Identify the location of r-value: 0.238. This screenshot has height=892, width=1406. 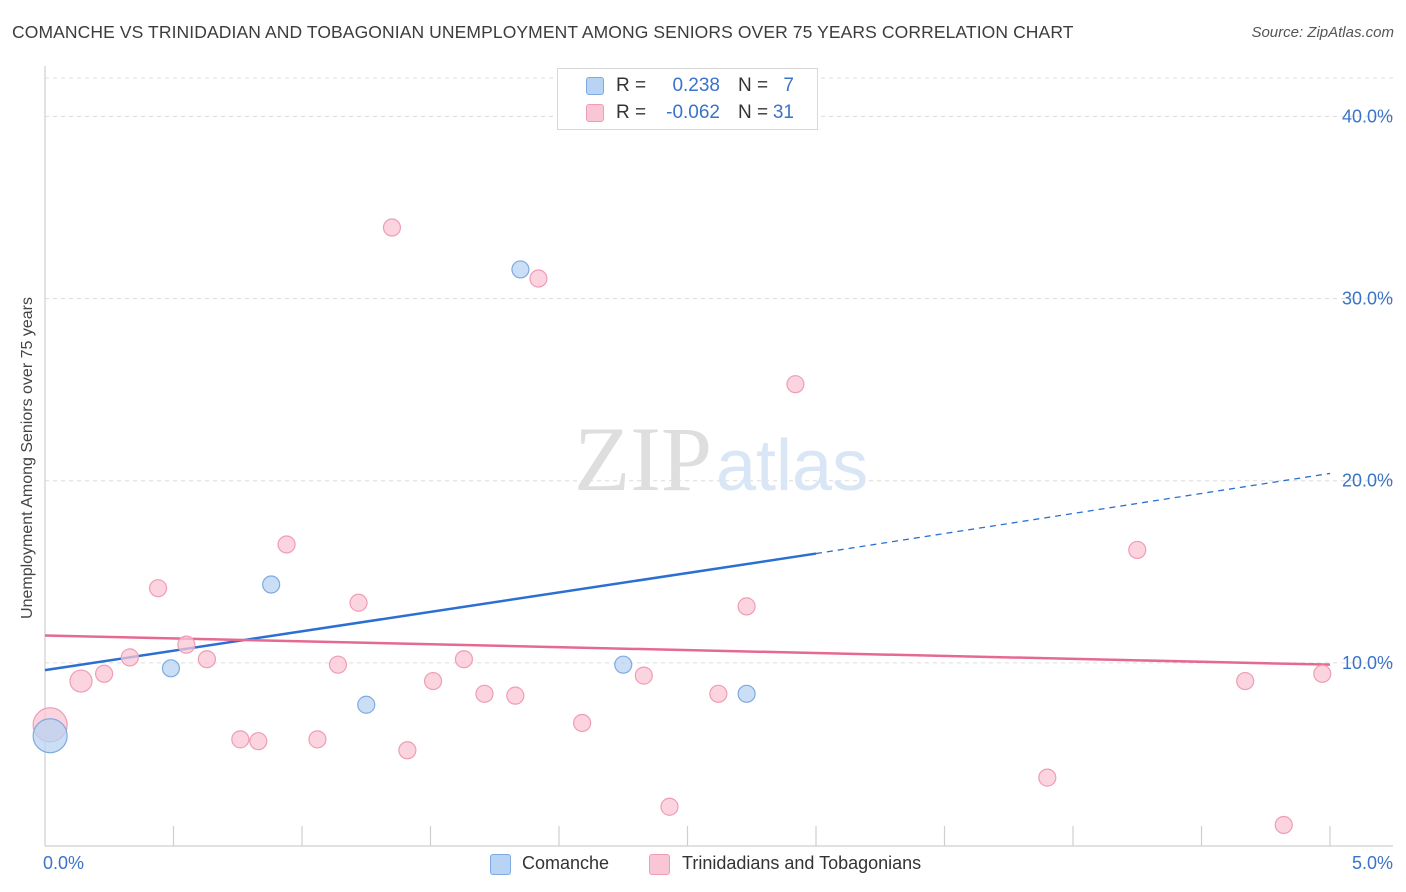
(696, 85).